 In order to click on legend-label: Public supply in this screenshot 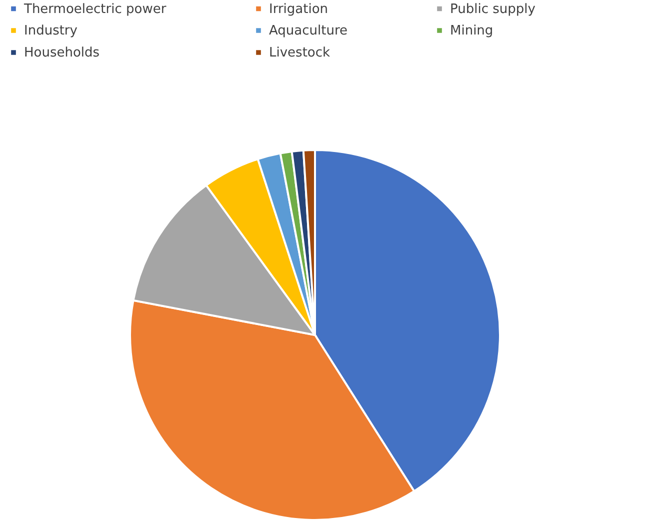, I will do `click(493, 9)`.